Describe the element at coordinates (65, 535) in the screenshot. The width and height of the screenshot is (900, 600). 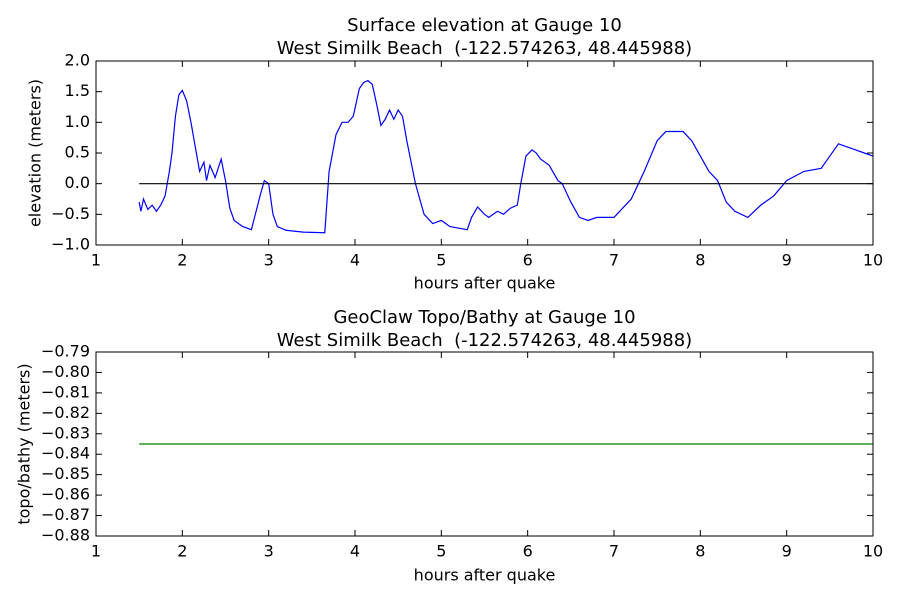
I see `y-tick-label: −0.88` at that location.